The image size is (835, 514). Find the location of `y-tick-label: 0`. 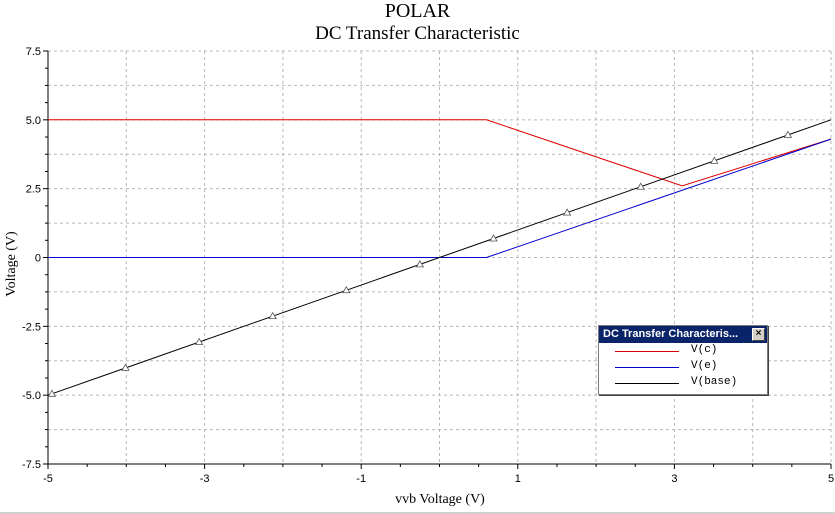

y-tick-label: 0 is located at coordinates (38, 259).